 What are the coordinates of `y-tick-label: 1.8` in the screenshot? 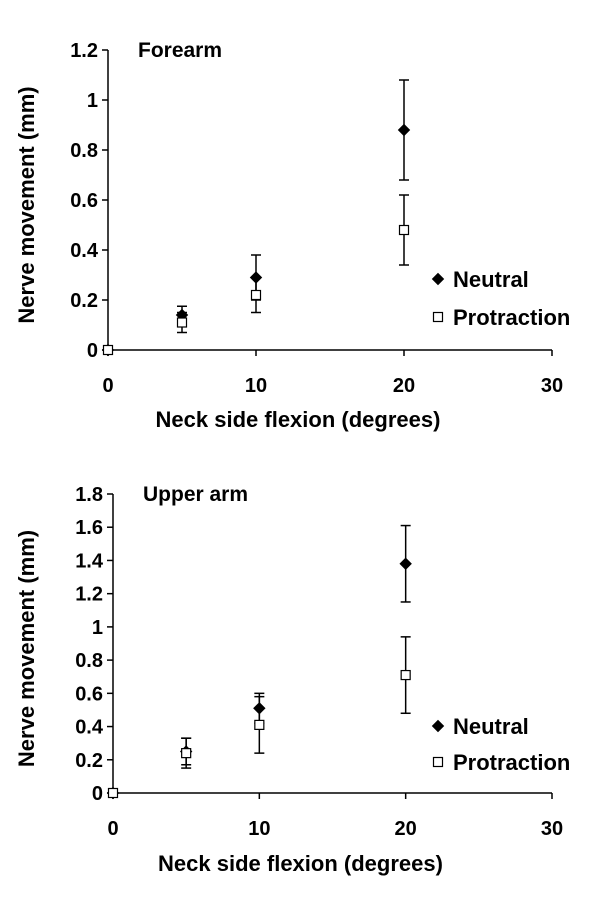 It's located at (89, 495).